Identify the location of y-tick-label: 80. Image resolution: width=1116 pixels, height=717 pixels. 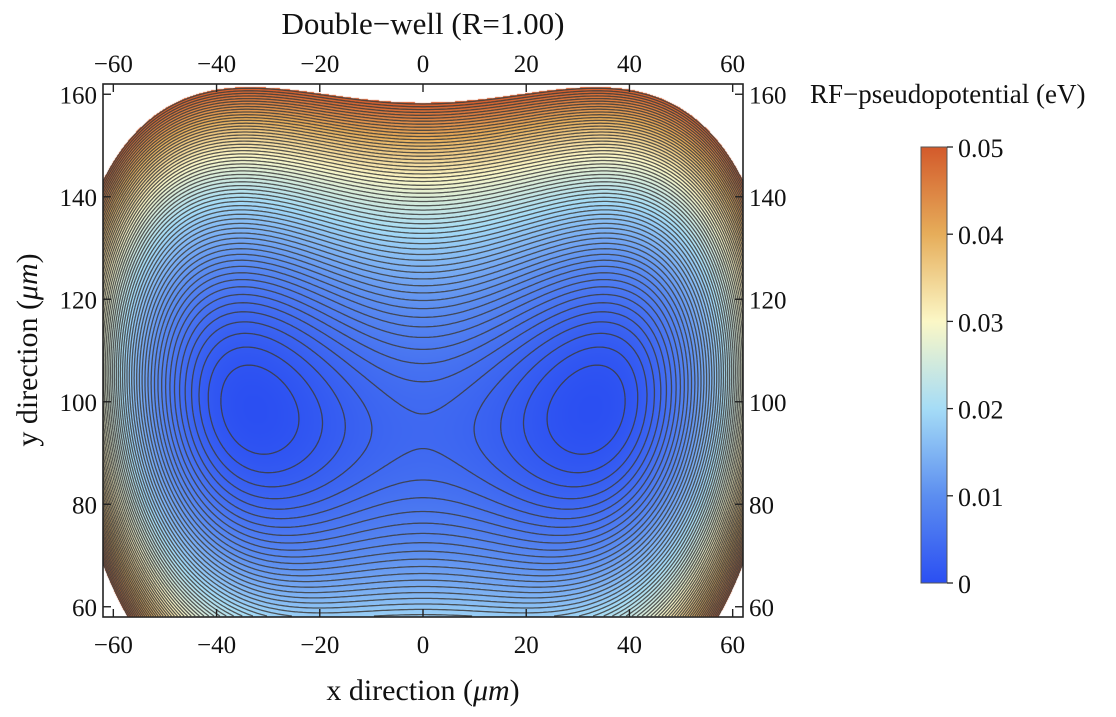
(84, 505).